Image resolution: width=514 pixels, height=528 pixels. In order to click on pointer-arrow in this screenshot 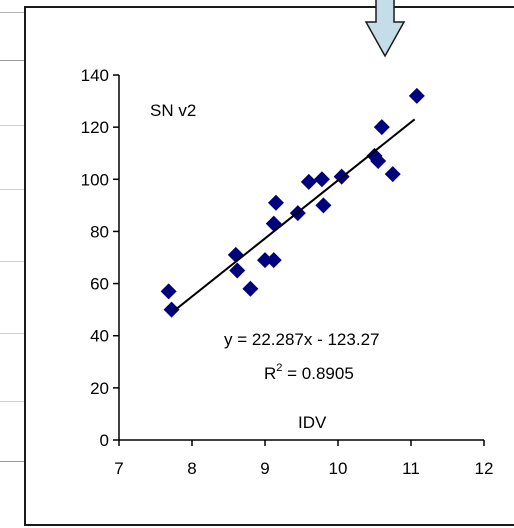, I will do `click(385, 29)`.